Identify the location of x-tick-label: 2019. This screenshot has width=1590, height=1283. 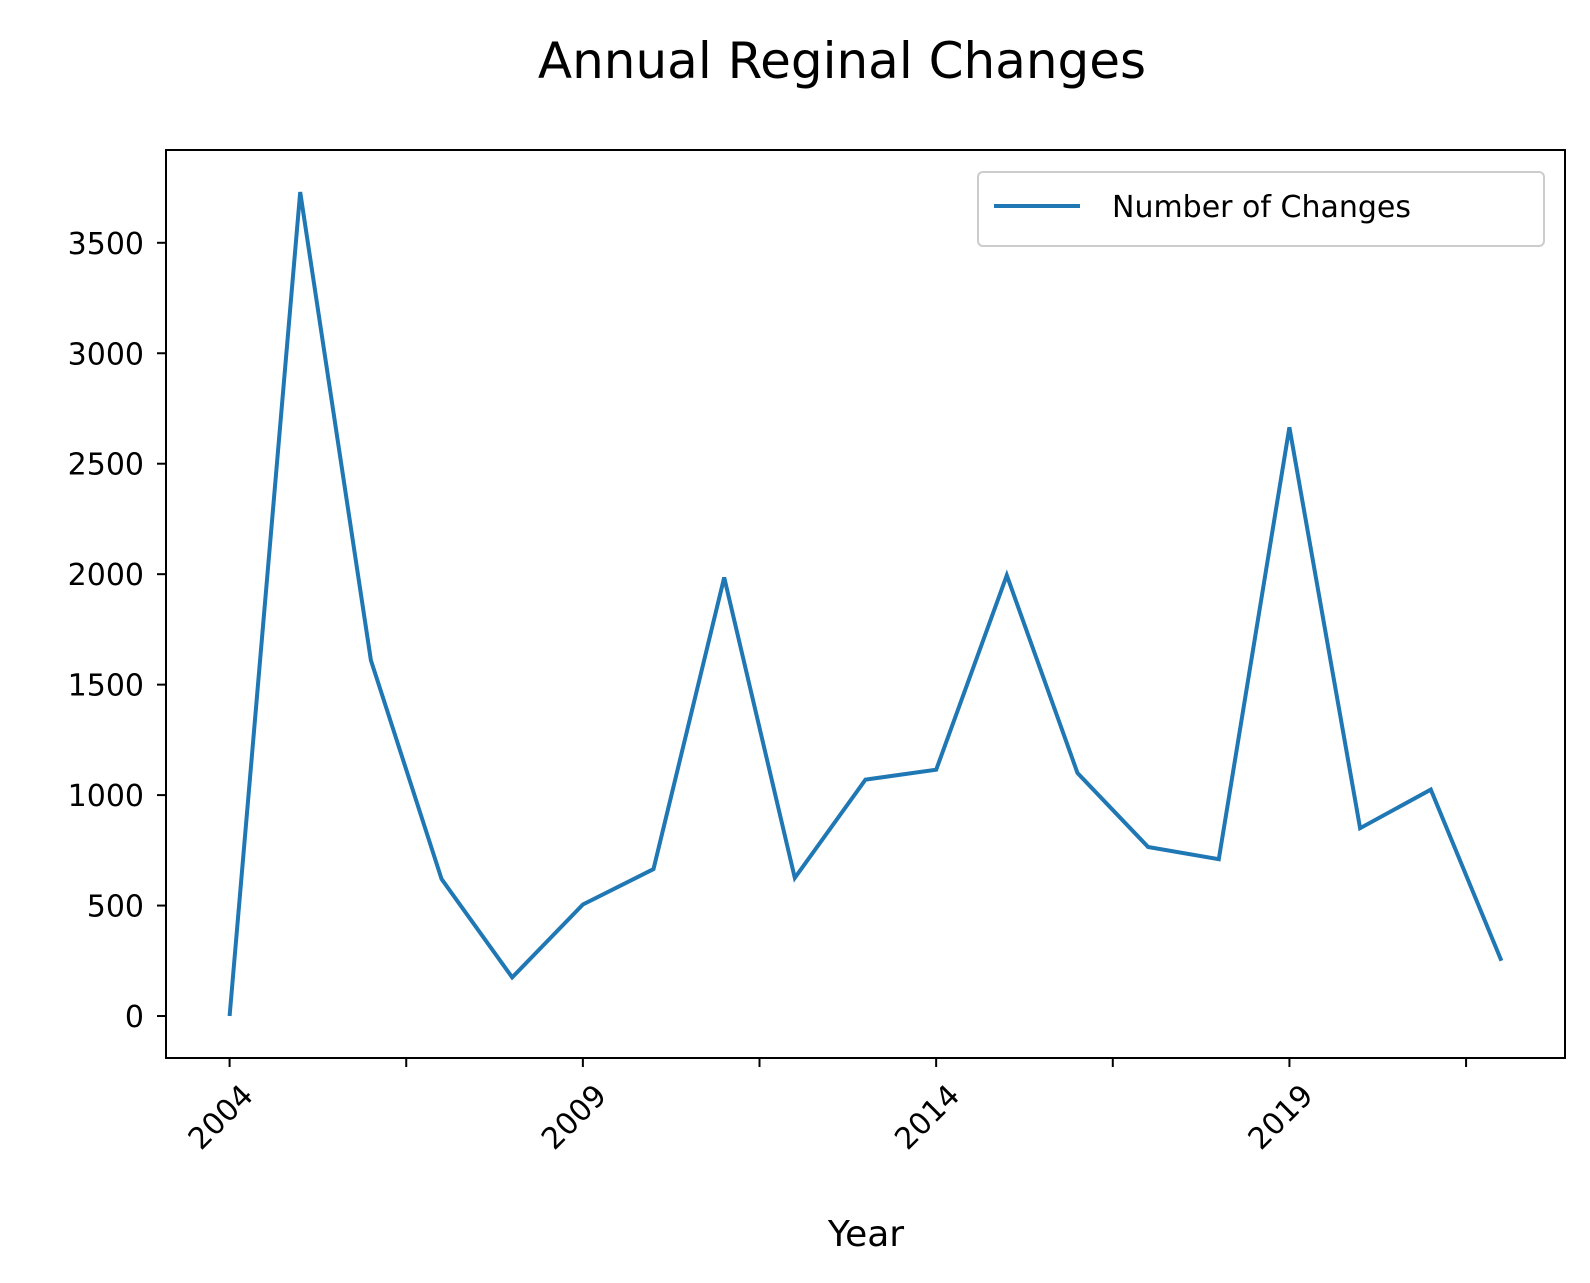
(1281, 1117).